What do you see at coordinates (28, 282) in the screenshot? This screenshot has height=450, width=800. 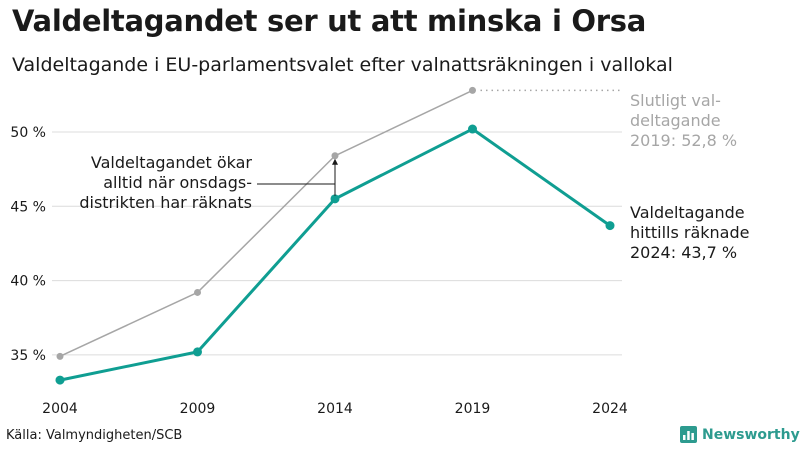 I see `y-tick-label: 40 %` at bounding box center [28, 282].